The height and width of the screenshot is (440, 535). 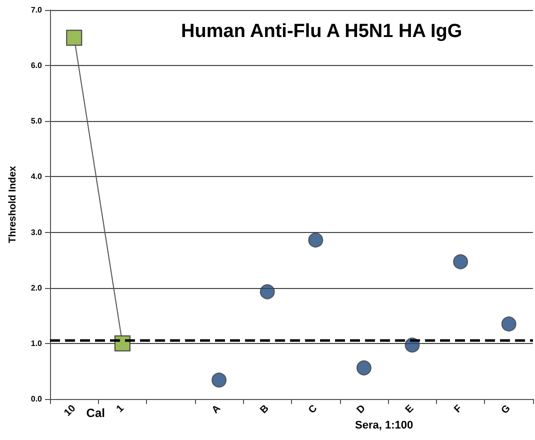 What do you see at coordinates (95, 413) in the screenshot?
I see `text: Cal` at bounding box center [95, 413].